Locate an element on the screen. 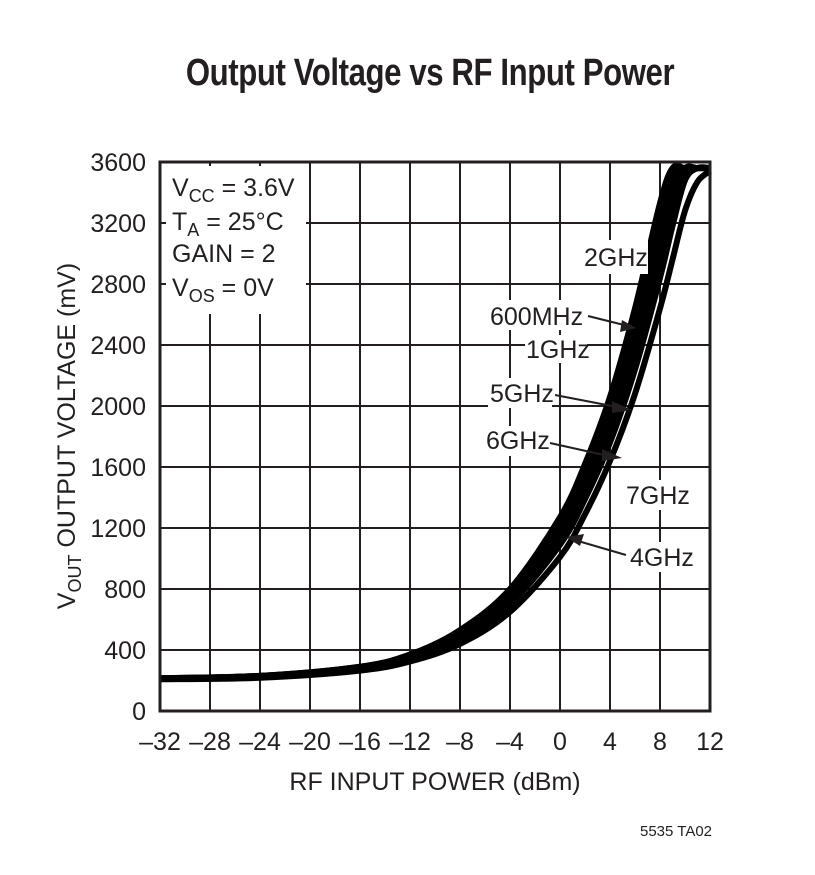 This screenshot has height=875, width=815. y-tick-label: 1600 is located at coordinates (118, 468).